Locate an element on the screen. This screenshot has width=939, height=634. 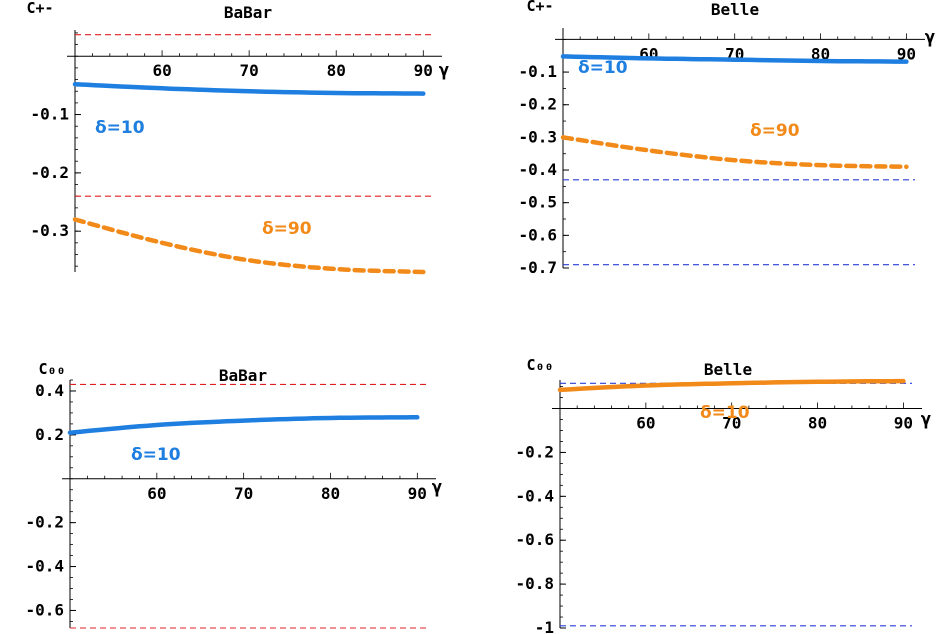
y-tick-label: -0.5 is located at coordinates (537, 202).